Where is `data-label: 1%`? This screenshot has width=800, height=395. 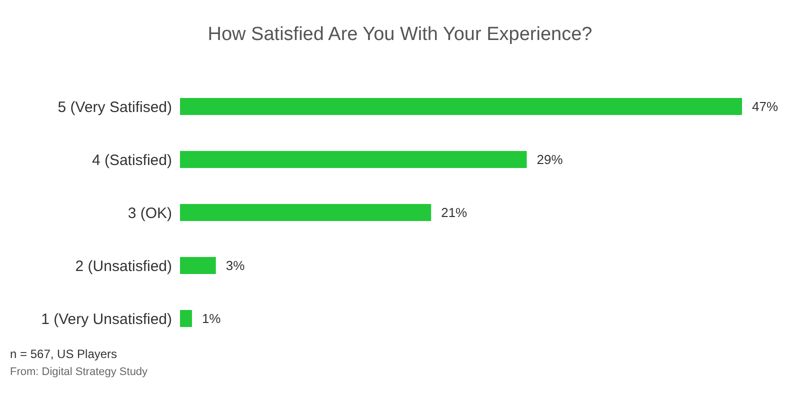 data-label: 1% is located at coordinates (212, 318).